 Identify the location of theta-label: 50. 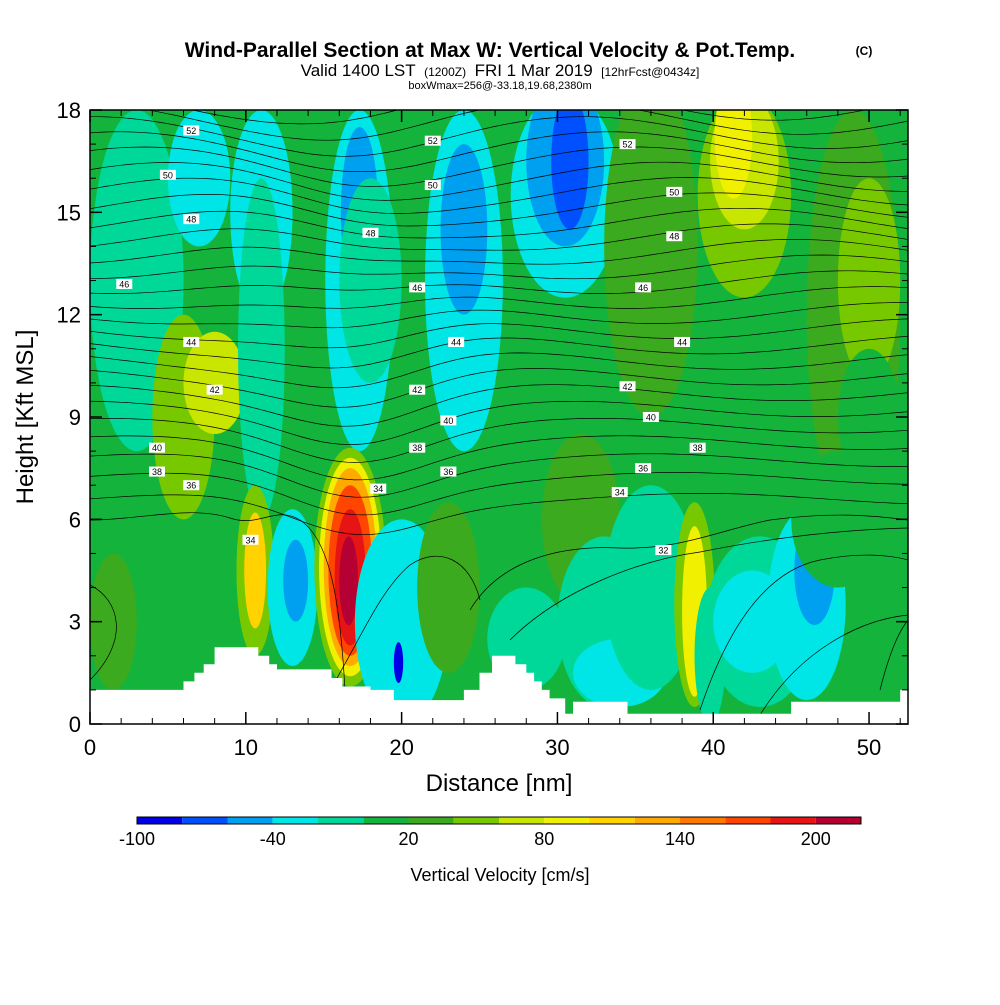
(167, 174).